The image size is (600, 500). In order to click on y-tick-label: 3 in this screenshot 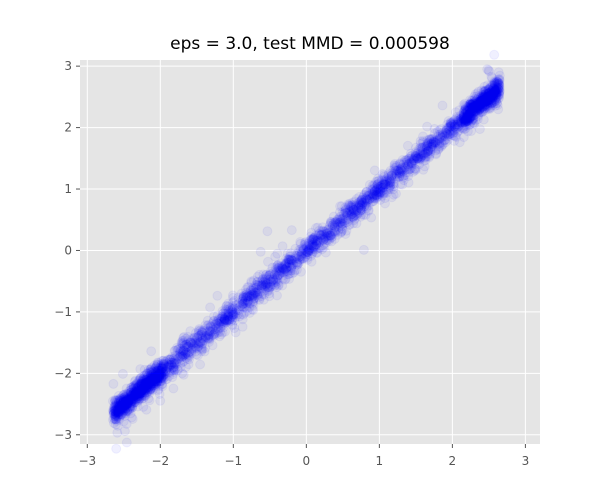, I will do `click(68, 66)`.